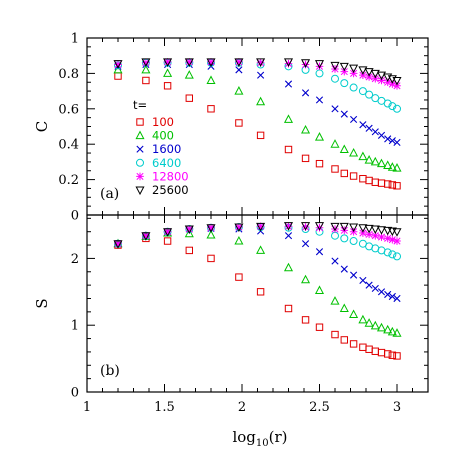 The image size is (463, 463). Describe the element at coordinates (166, 163) in the screenshot. I see `legend-entry: 6400` at that location.